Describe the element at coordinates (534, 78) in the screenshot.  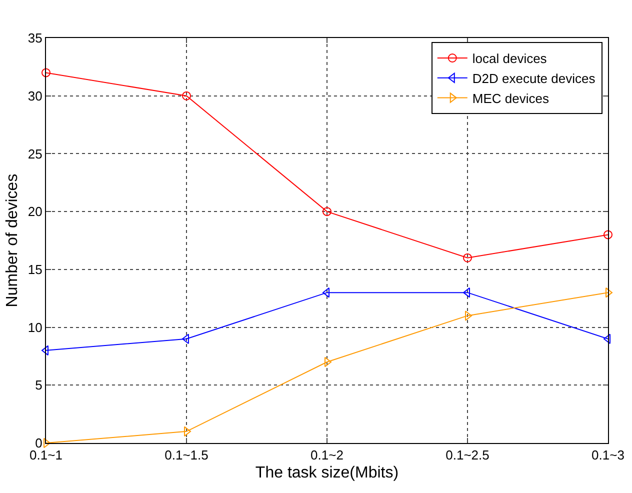
I see `legend-label: D2D execute devices` at that location.